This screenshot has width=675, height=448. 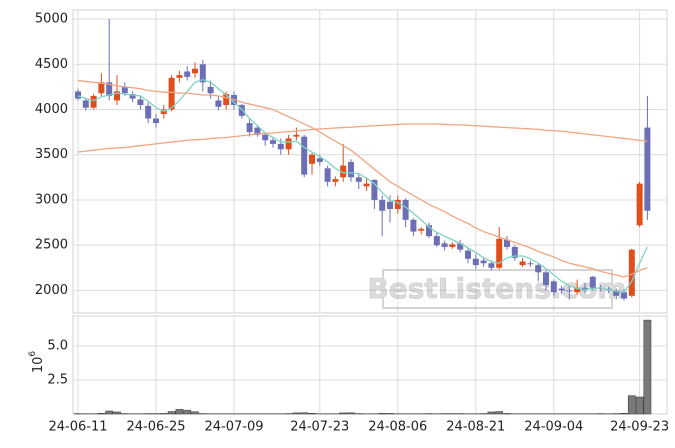 I want to click on y-axis-label: 106, so click(x=37, y=362).